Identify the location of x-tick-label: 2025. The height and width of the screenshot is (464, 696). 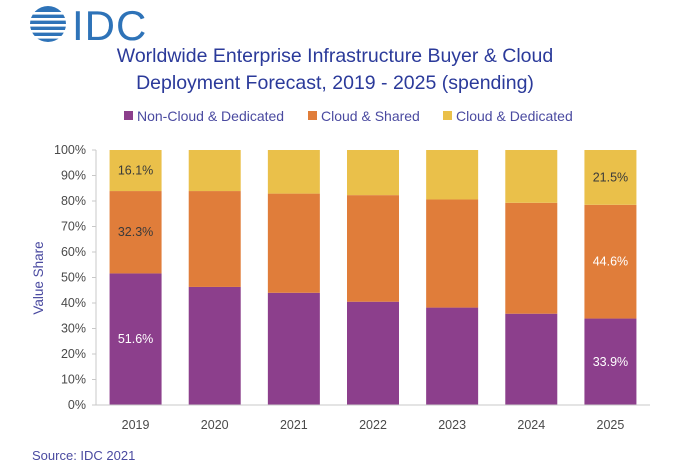
(611, 425).